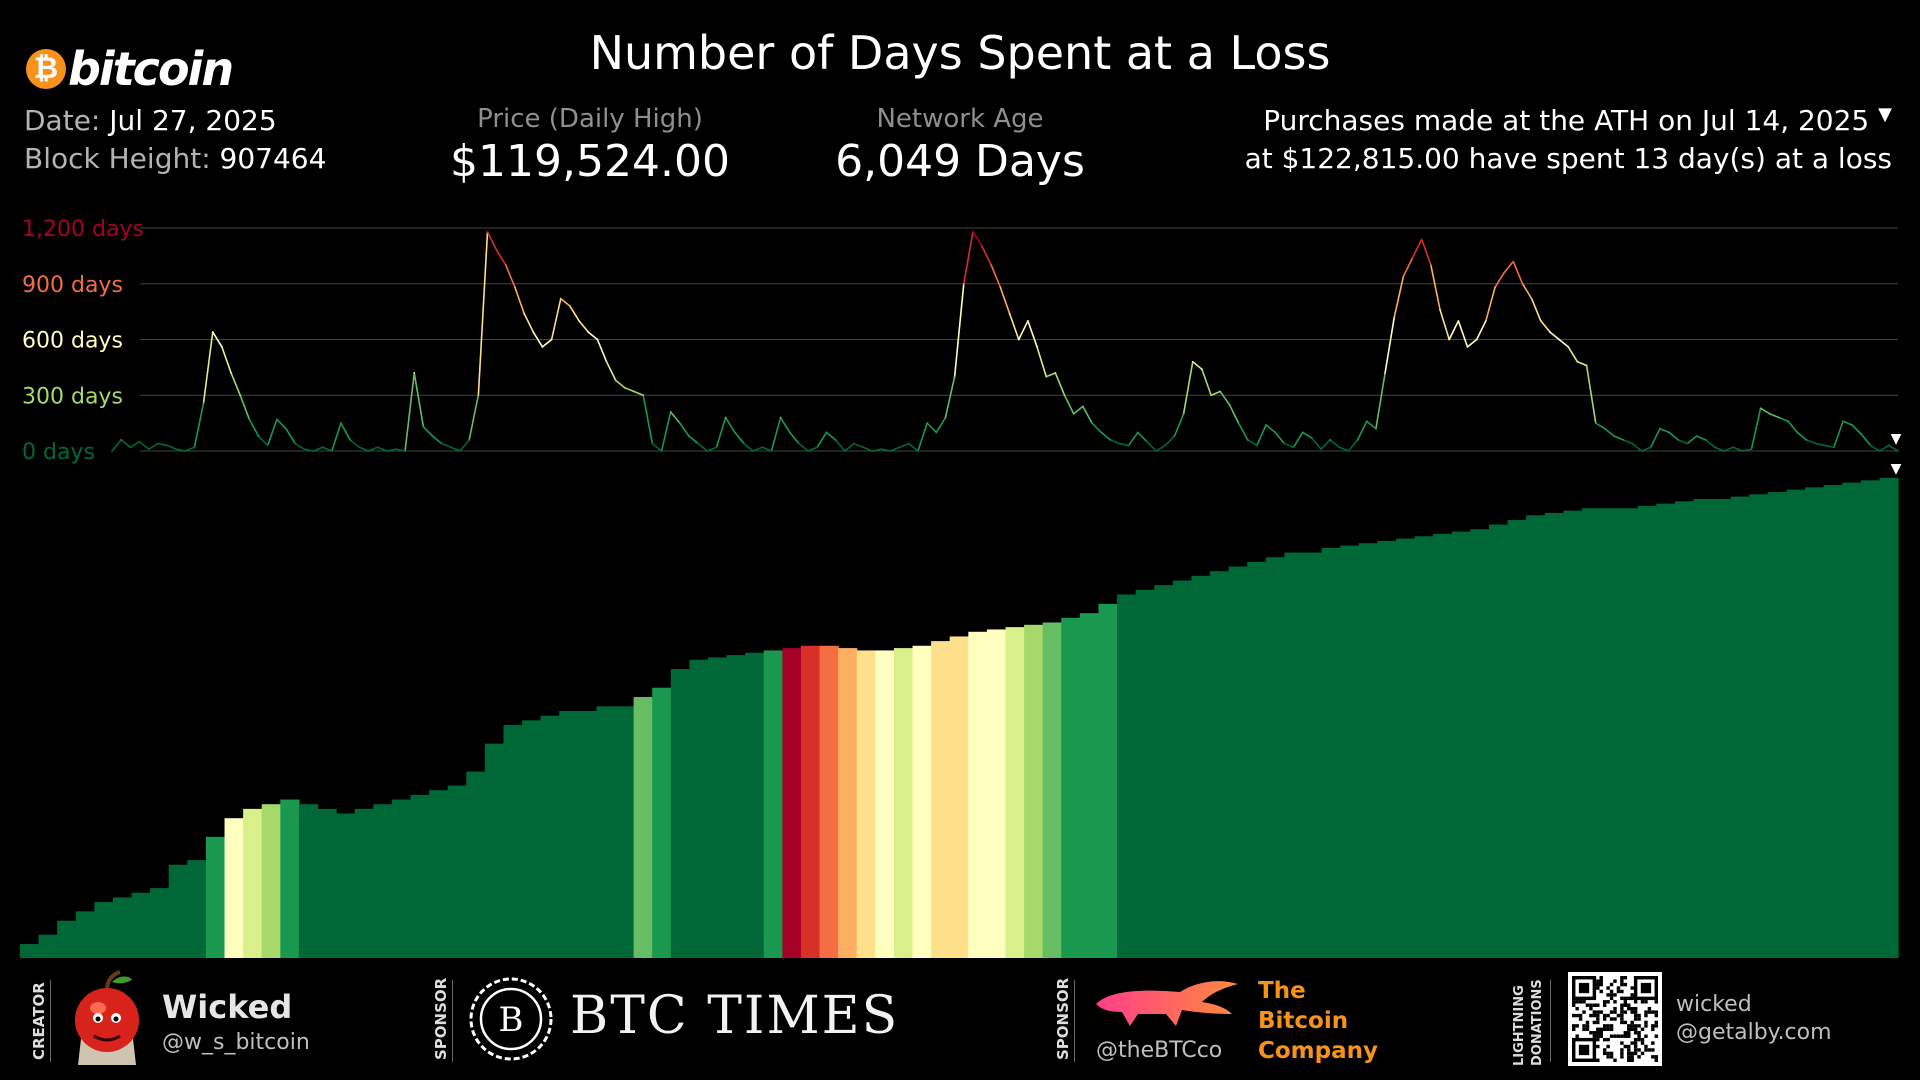  I want to click on y-tick-label: 1,200 days, so click(83, 229).